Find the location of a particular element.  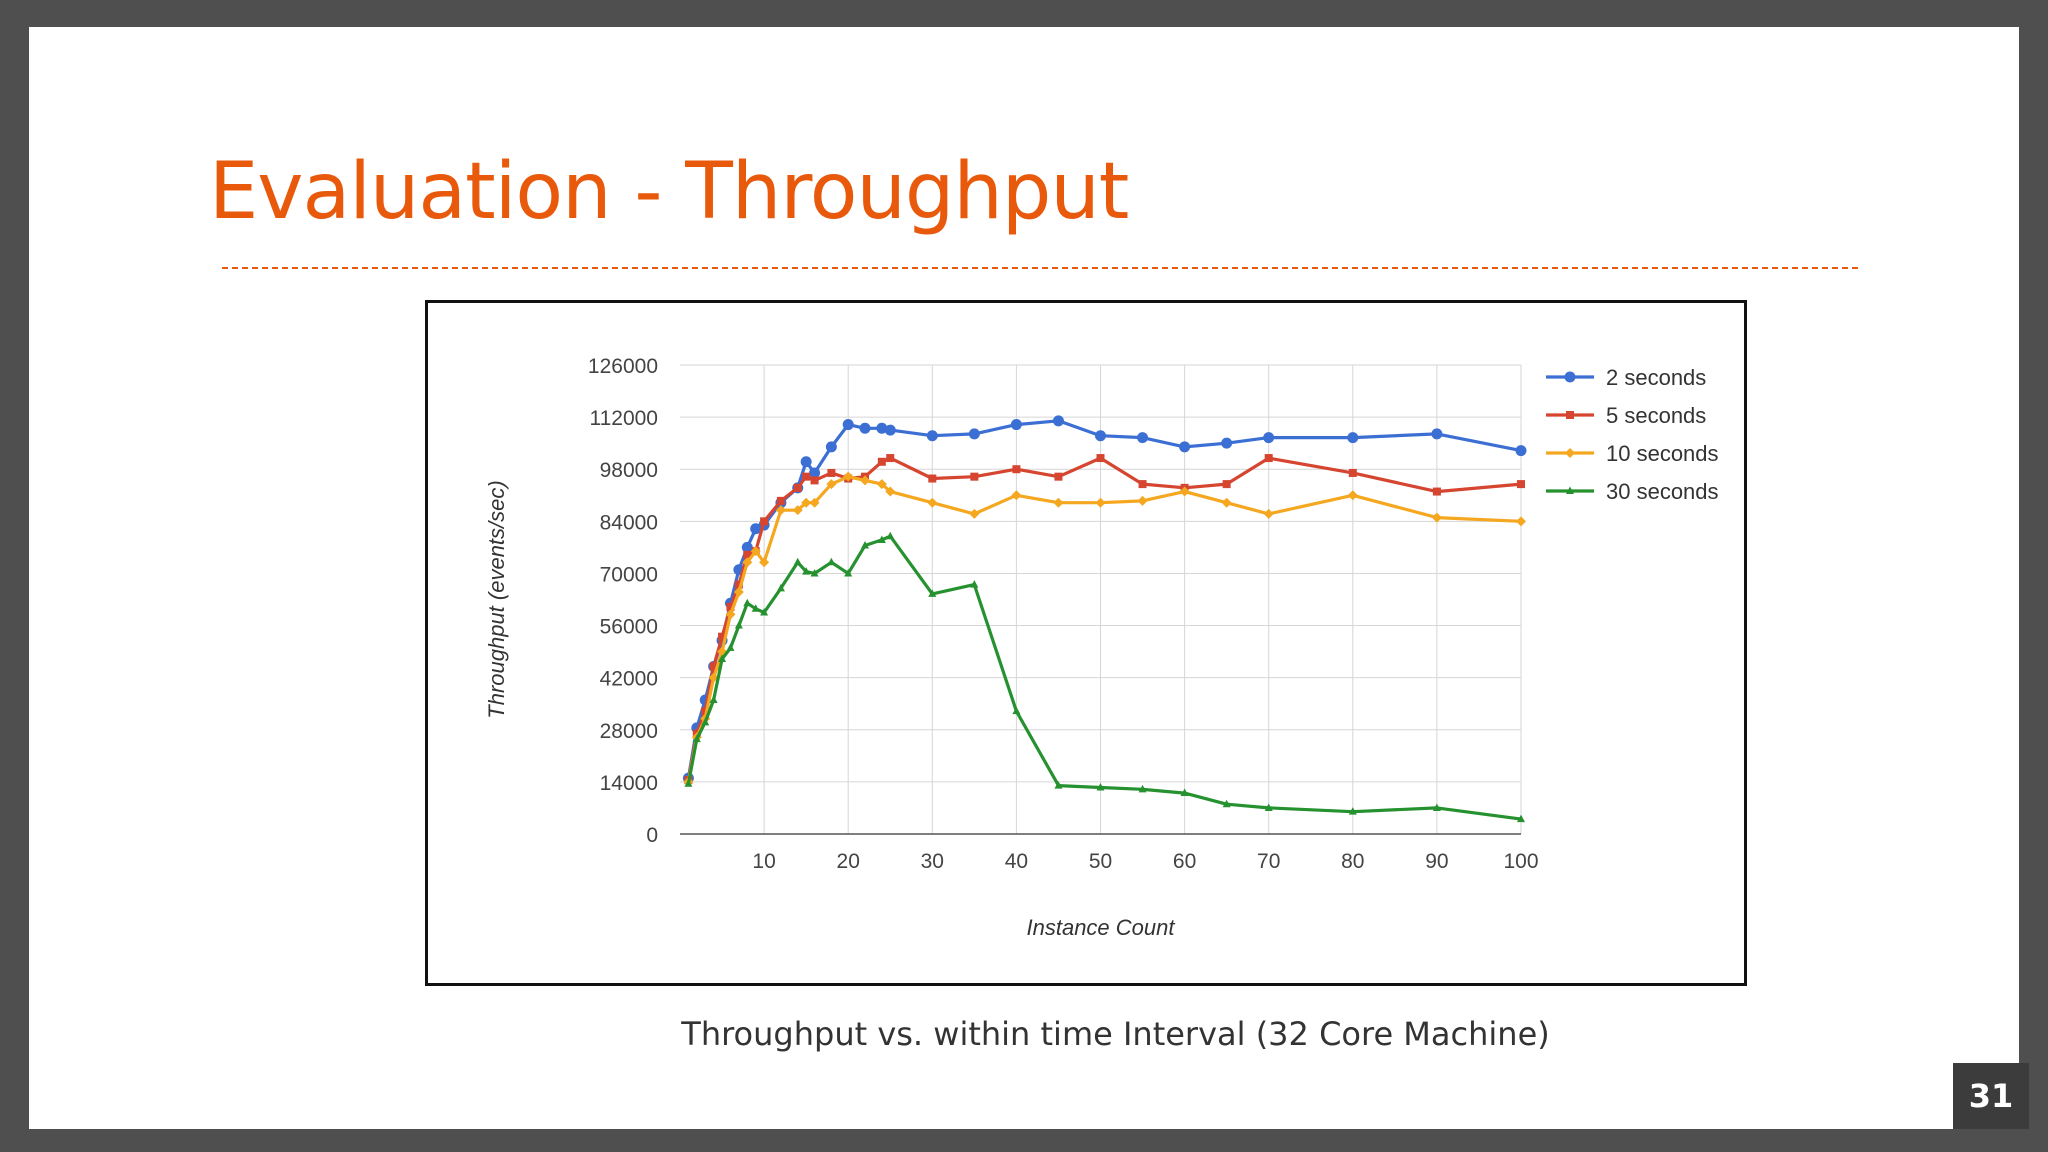

page-number: 31 is located at coordinates (1991, 1096).